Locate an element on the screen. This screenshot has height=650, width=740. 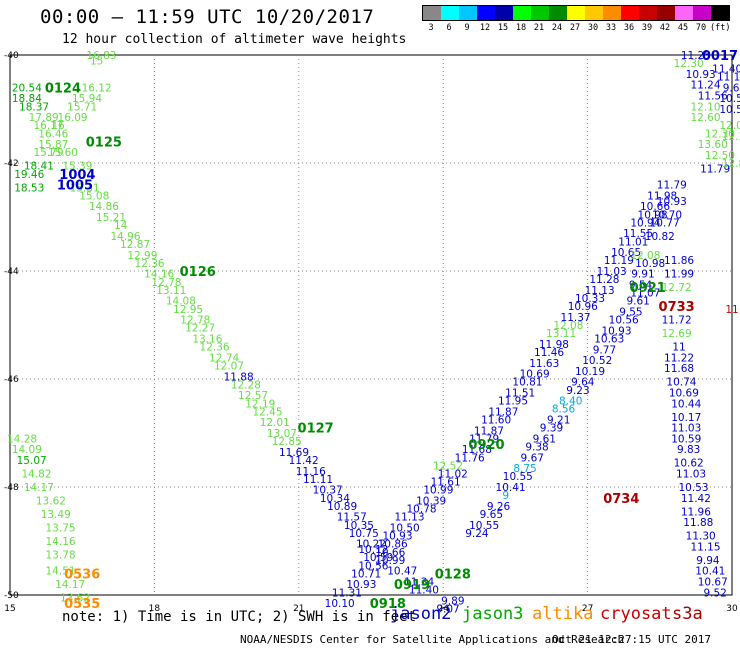
data-point-label: 9.55 is located at coordinates (630, 313).